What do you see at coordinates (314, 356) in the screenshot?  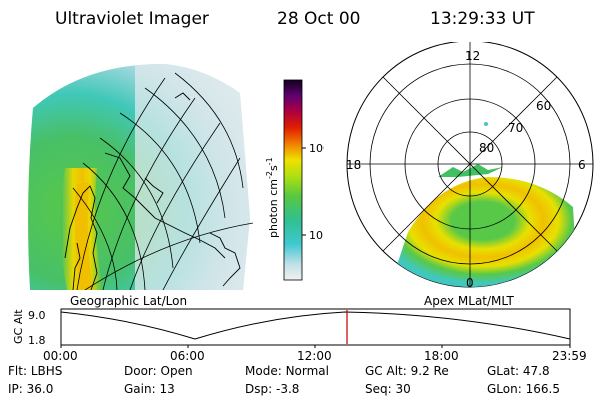 I see `altitude-xtick-2: 12:00` at bounding box center [314, 356].